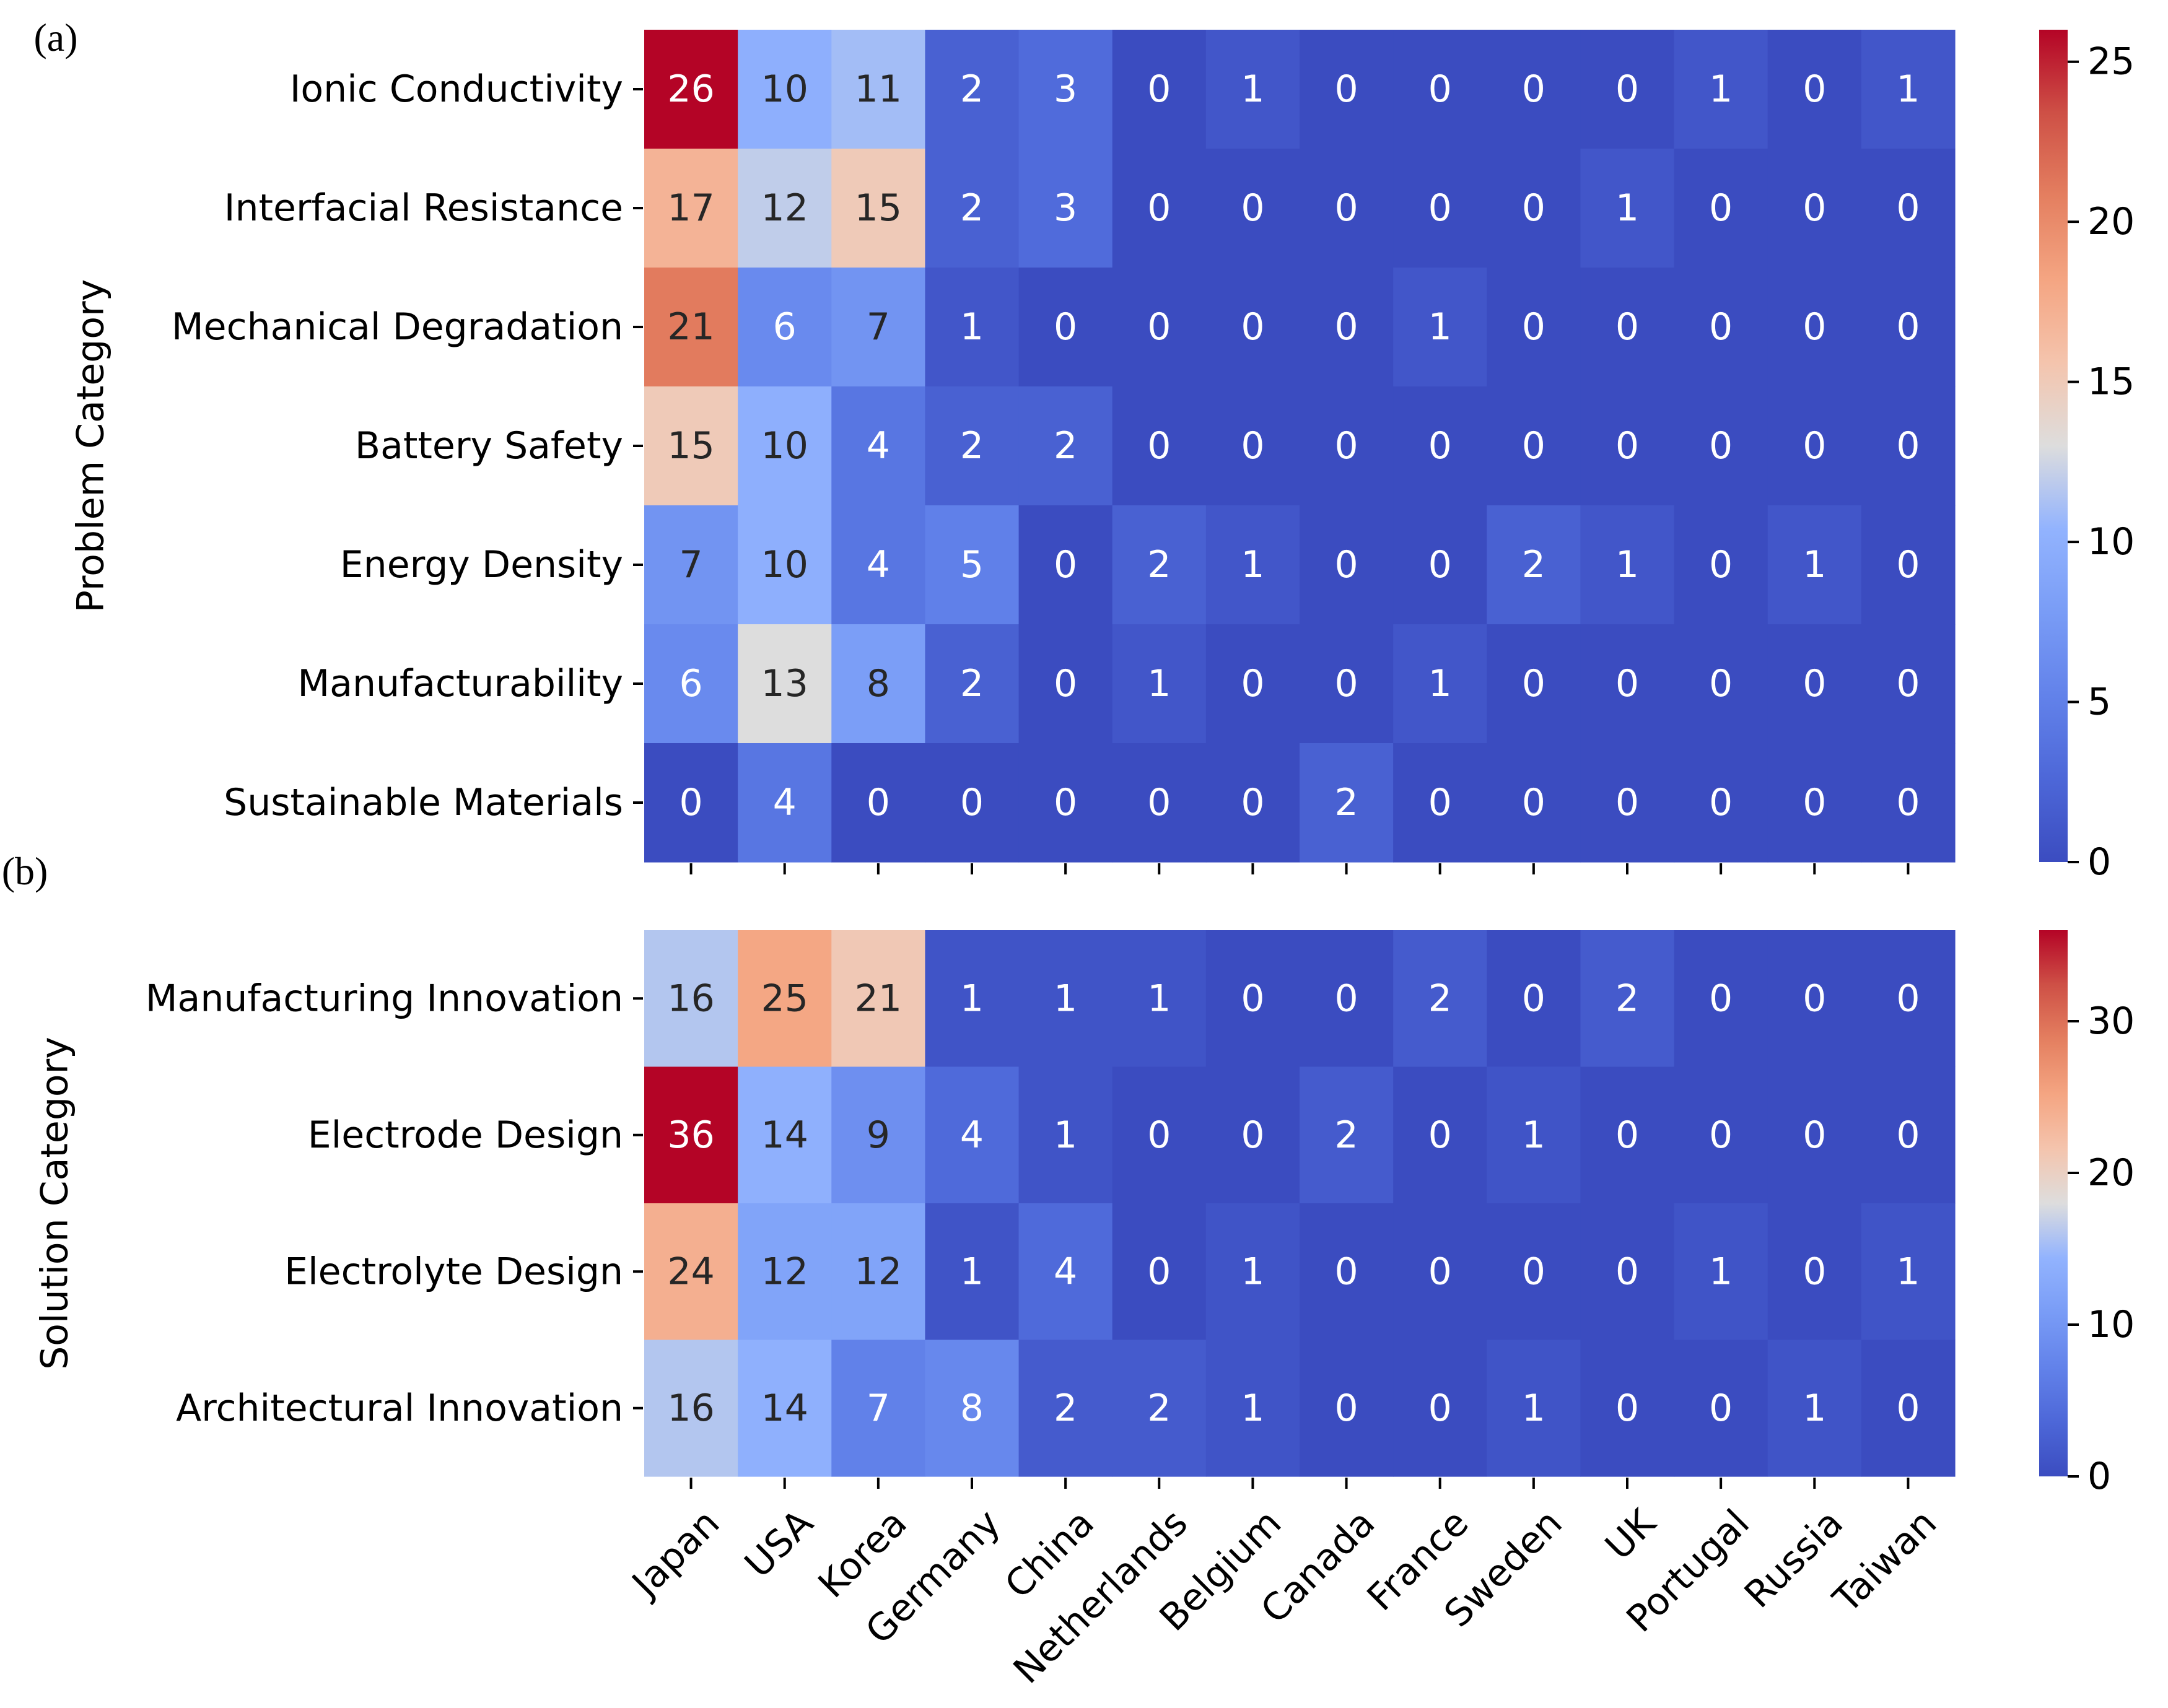  What do you see at coordinates (2099, 1476) in the screenshot?
I see `colorbar-tick-label: 0` at bounding box center [2099, 1476].